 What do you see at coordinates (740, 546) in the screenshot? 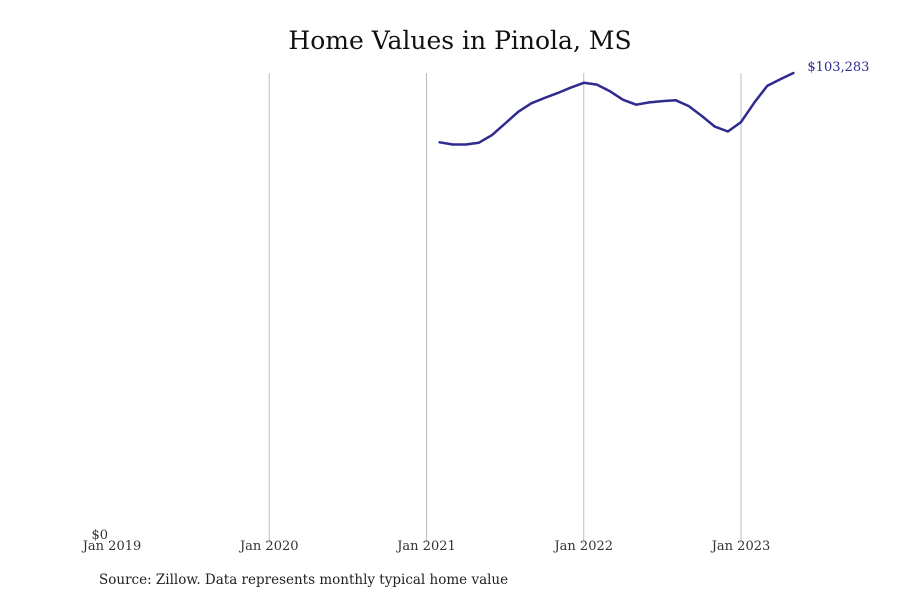
I see `x-tick-label: Jan 2023` at bounding box center [740, 546].